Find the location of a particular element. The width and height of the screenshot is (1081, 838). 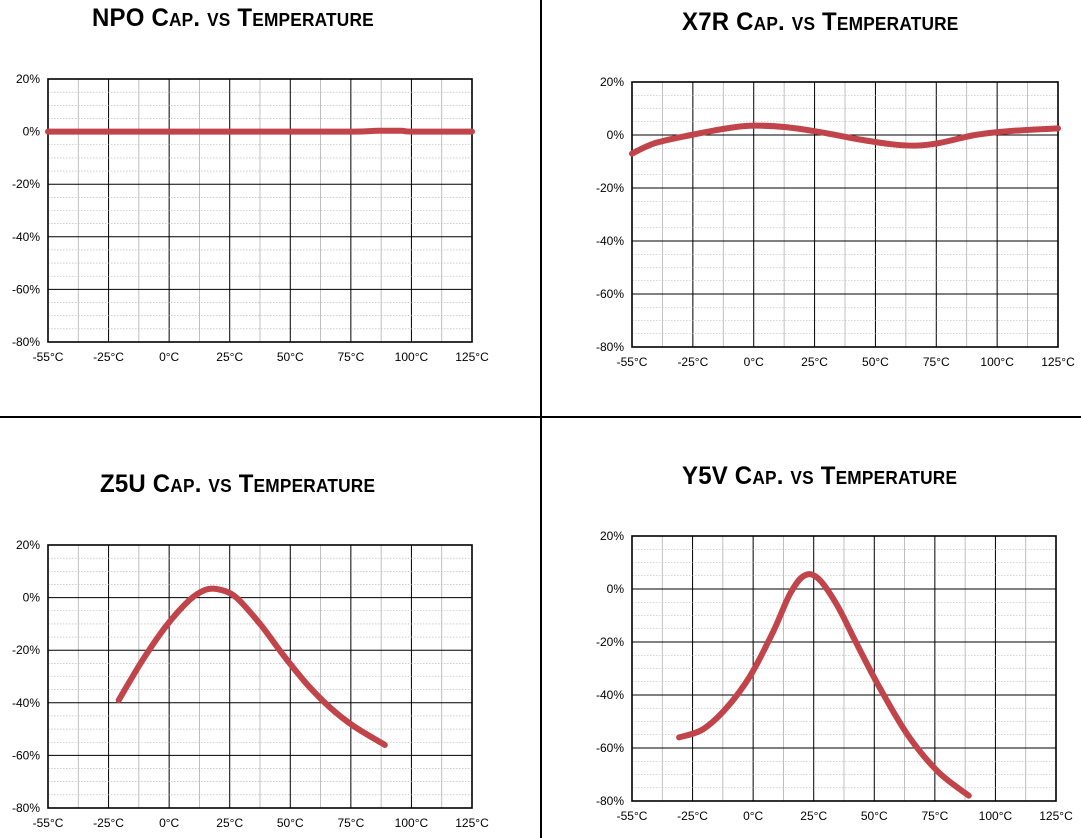

chart-title-x7r: X7R Cap. vs Temperature is located at coordinates (820, 22).